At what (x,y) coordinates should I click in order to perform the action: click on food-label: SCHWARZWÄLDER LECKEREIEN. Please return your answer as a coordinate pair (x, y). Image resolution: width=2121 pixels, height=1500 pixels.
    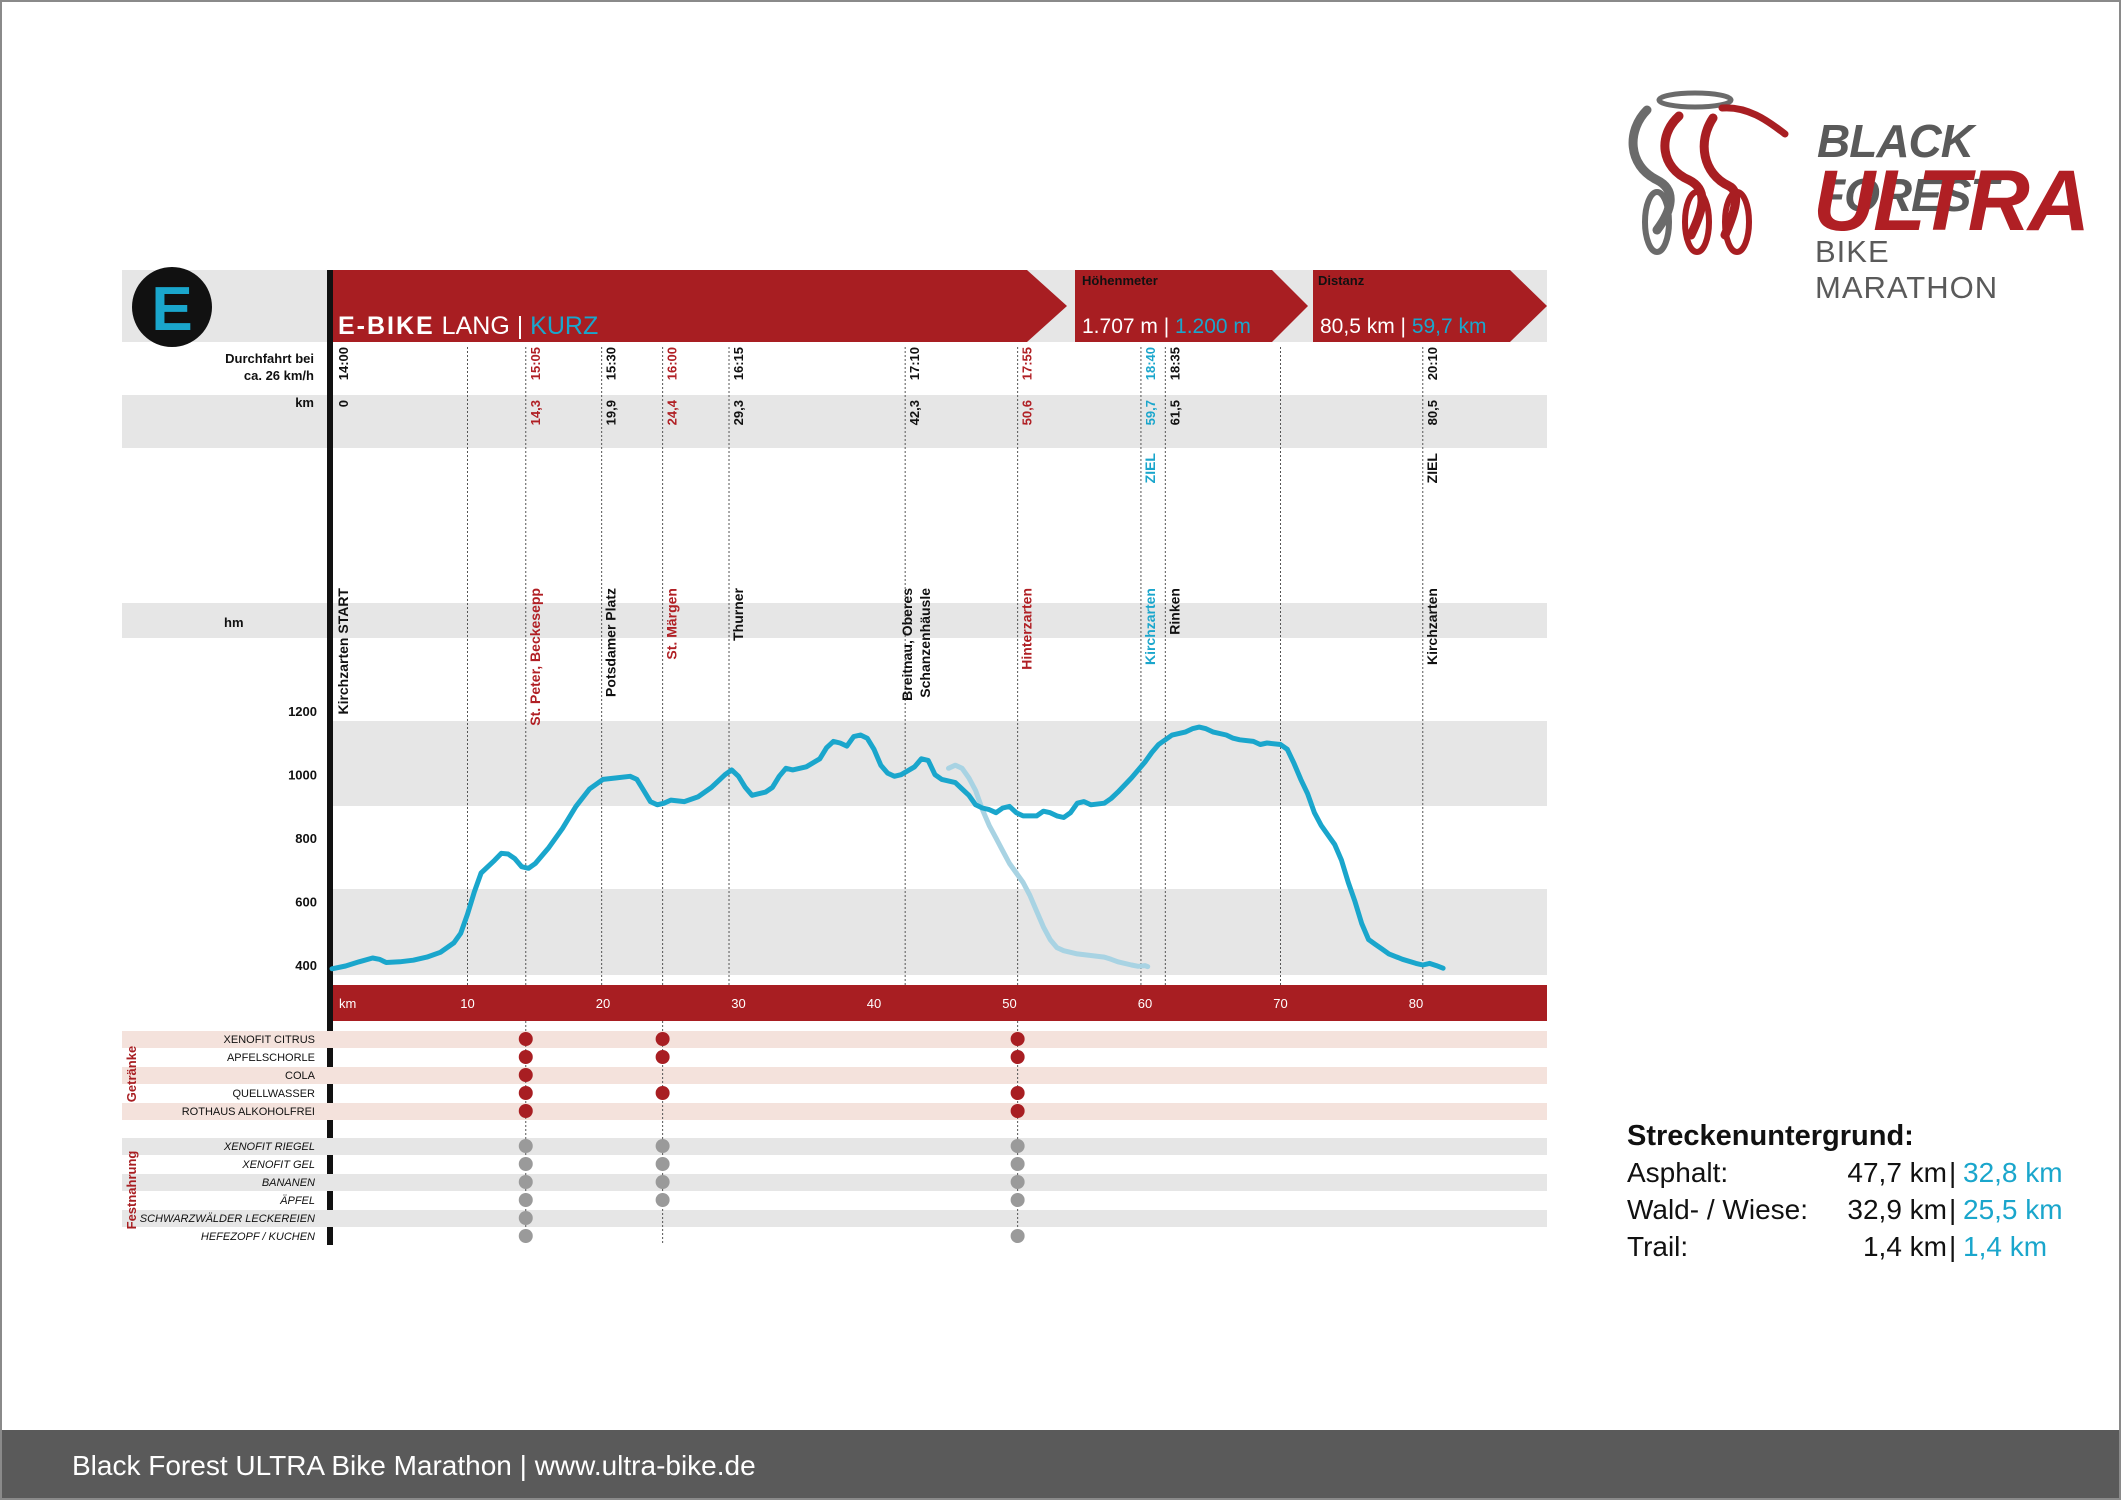
    Looking at the image, I should click on (227, 1219).